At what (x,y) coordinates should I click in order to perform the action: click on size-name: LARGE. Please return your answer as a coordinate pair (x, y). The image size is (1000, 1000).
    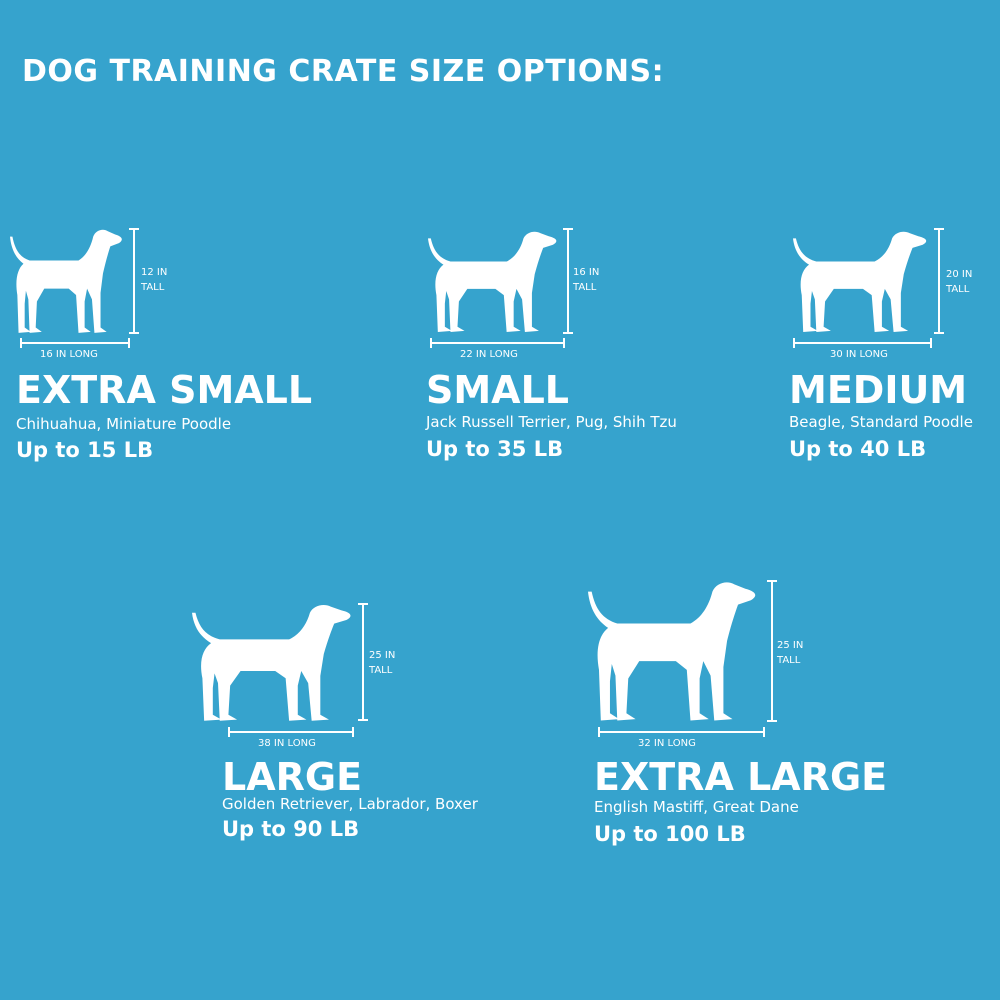
    Looking at the image, I should click on (292, 777).